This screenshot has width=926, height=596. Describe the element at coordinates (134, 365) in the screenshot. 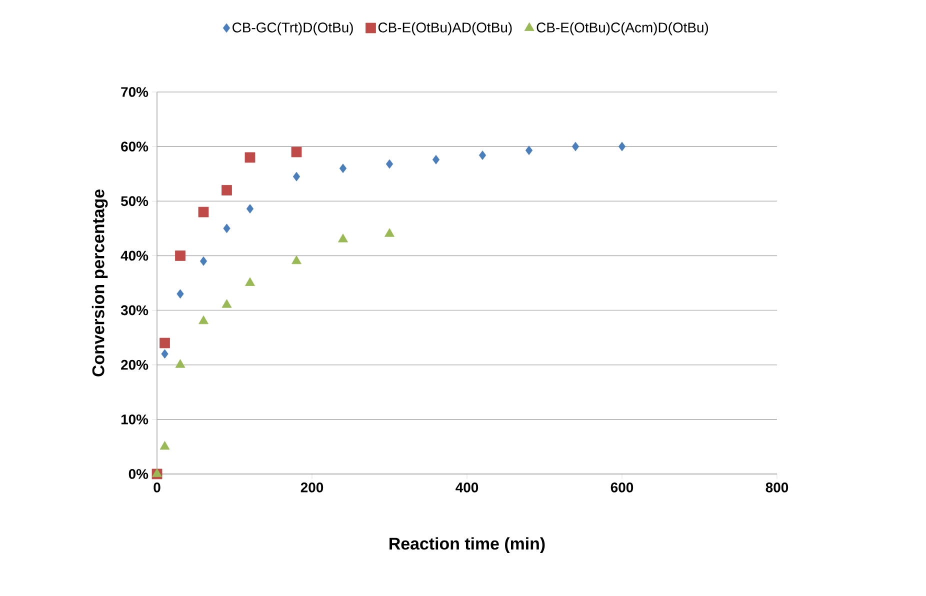

I see `y-tick-label: 20%` at that location.